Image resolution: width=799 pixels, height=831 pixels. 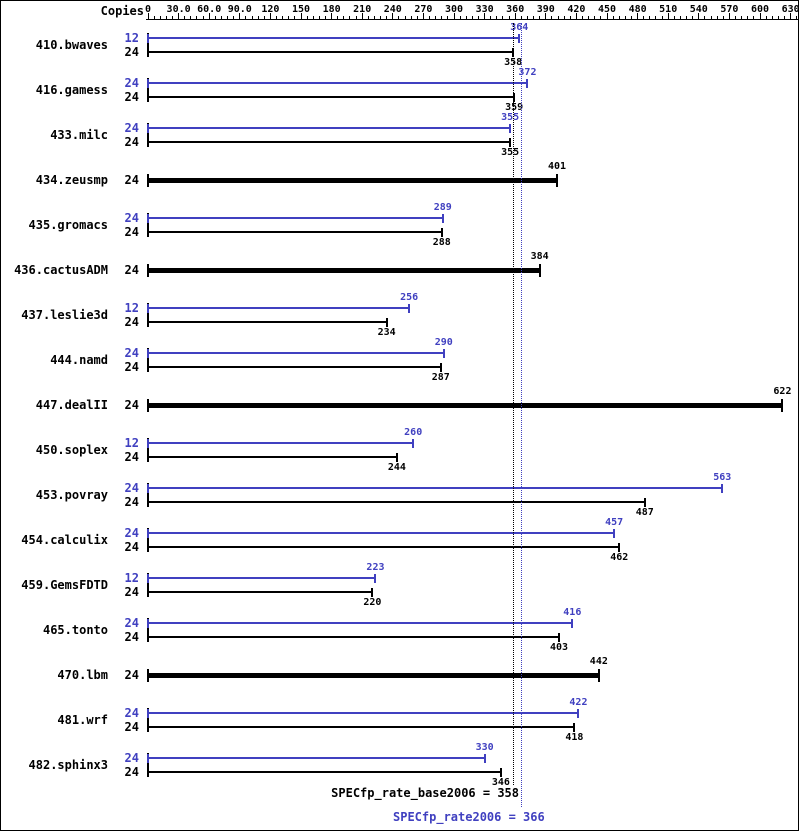 What do you see at coordinates (598, 661) in the screenshot?
I see `bar-value-label: 442` at bounding box center [598, 661].